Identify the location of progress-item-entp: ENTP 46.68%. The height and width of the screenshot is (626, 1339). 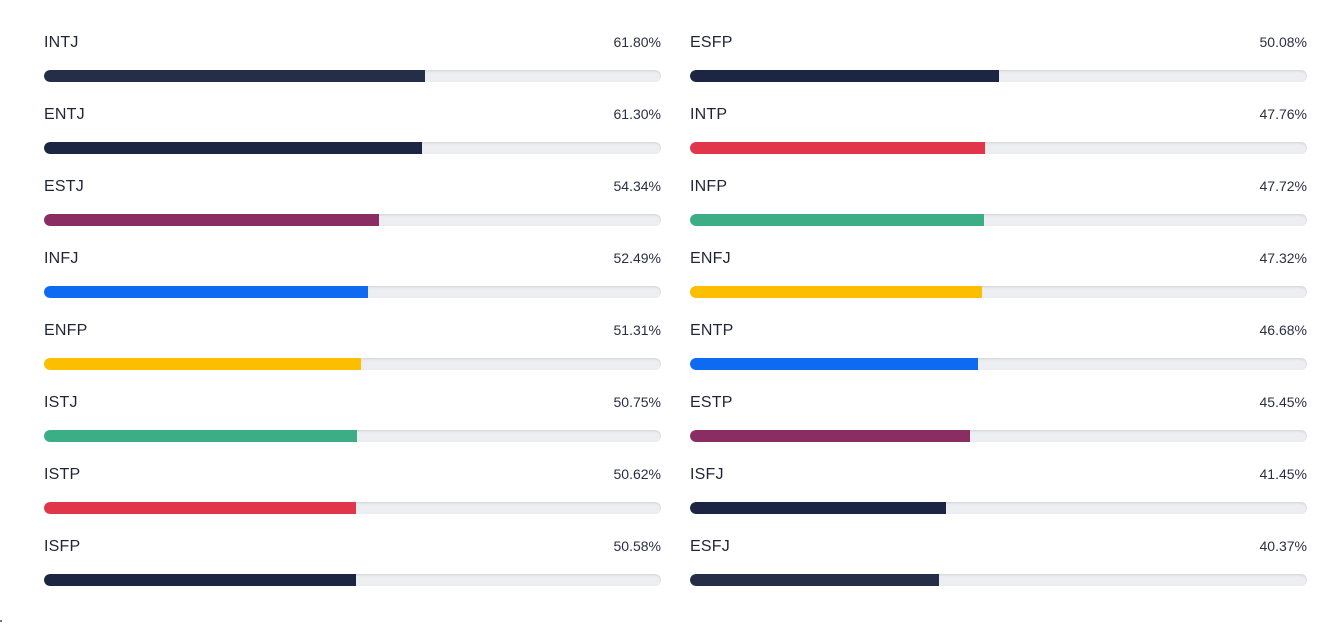
(998, 358).